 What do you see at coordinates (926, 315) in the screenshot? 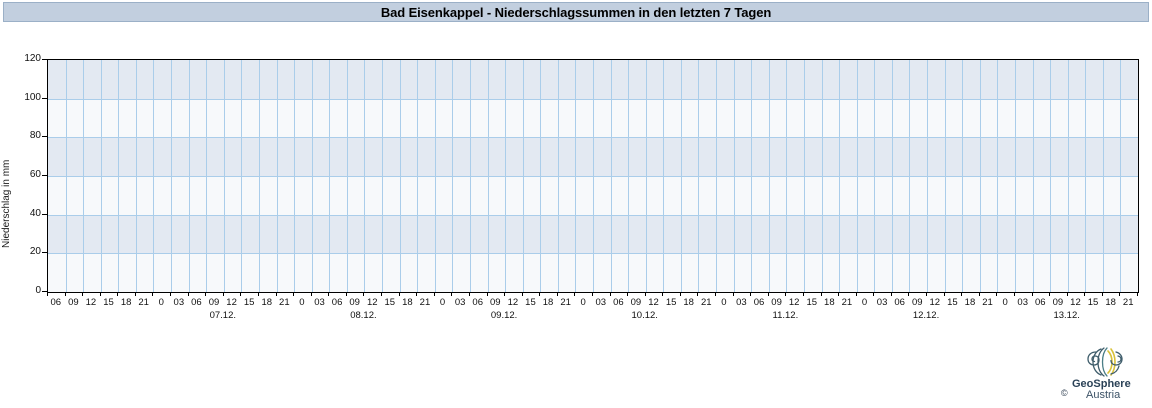
I see `x-axis-date-label: 12.12.` at bounding box center [926, 315].